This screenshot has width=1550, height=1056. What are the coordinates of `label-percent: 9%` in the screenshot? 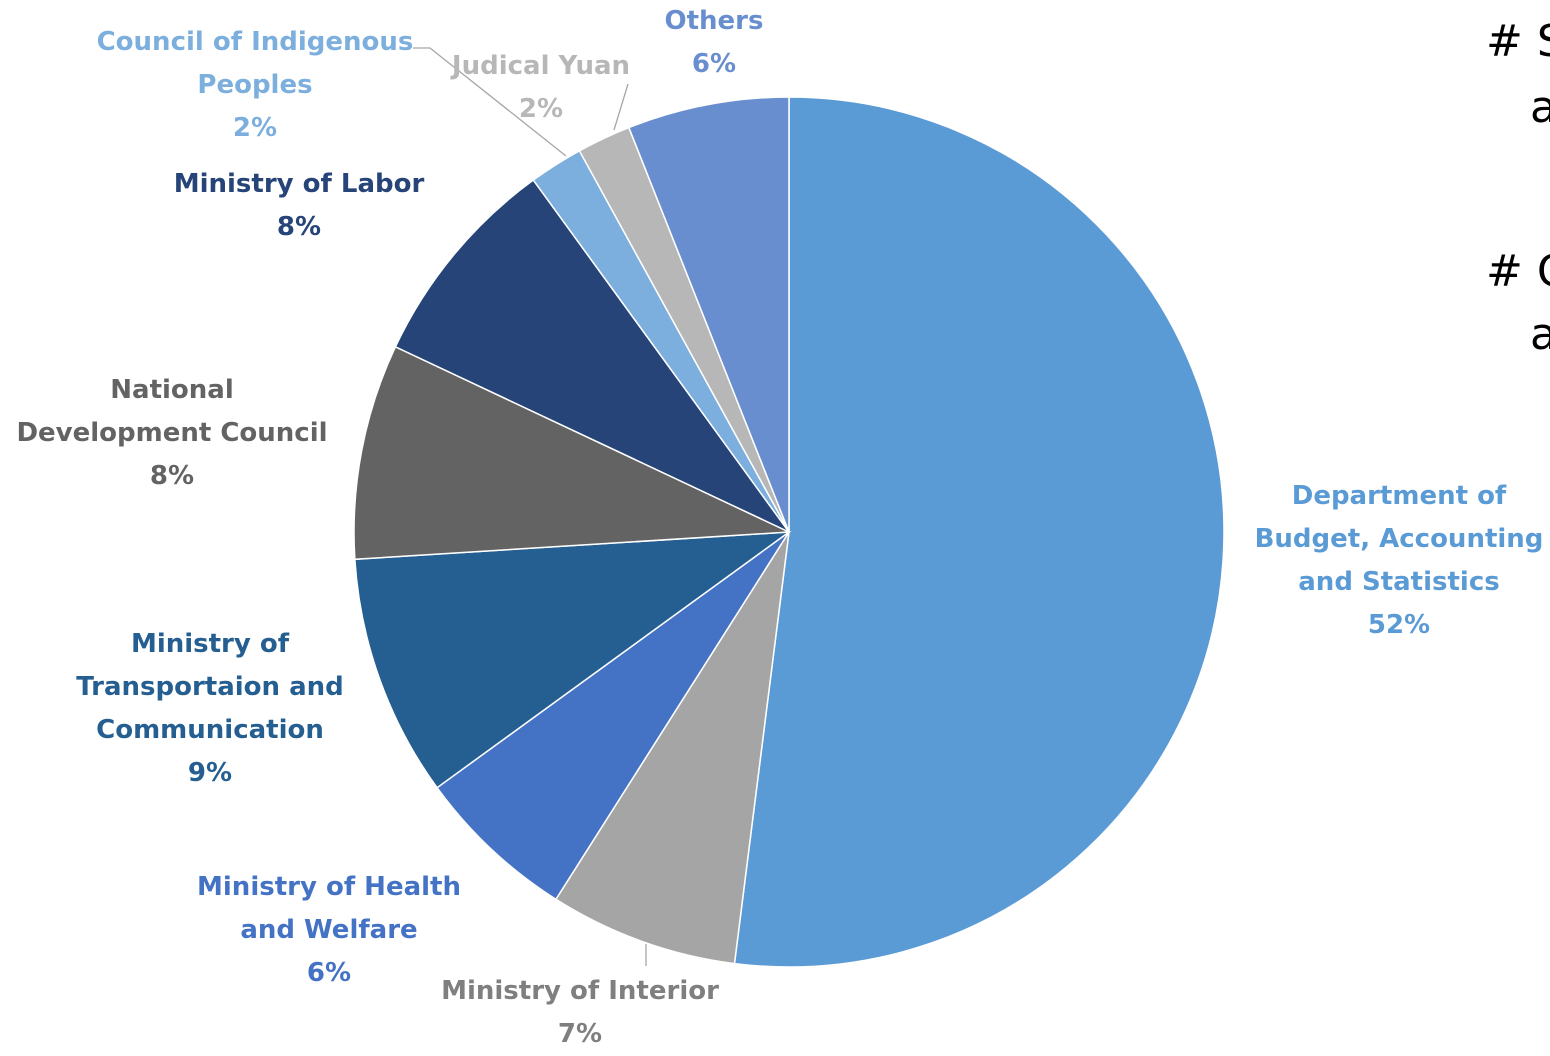 It's located at (210, 773).